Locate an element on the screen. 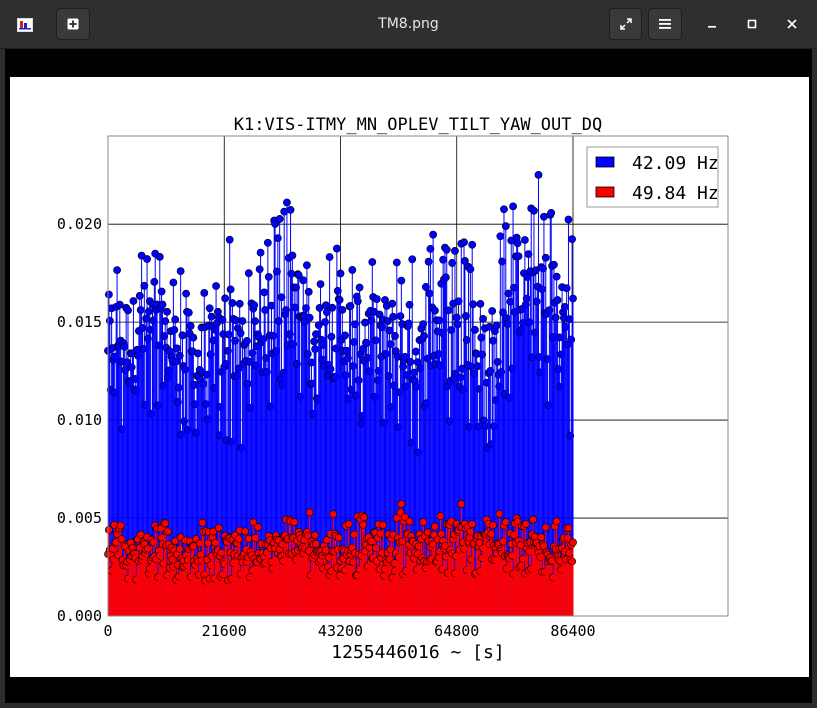 This screenshot has width=817, height=708. close-button is located at coordinates (792, 24).